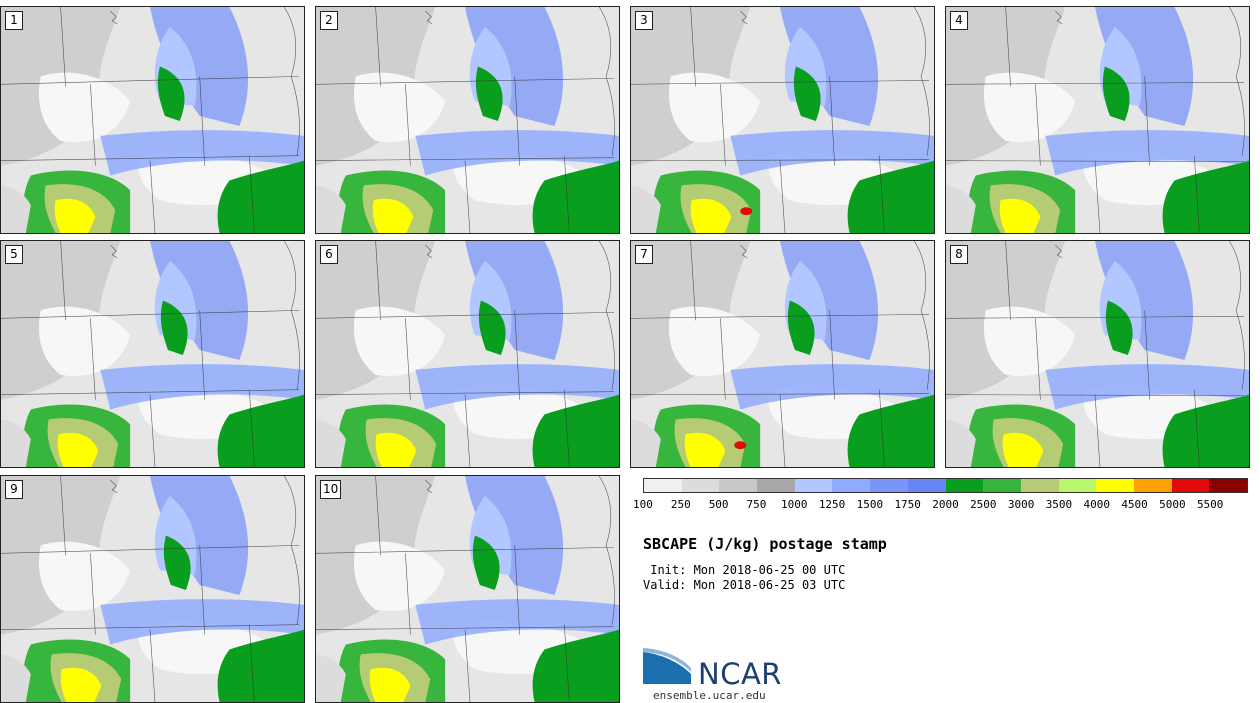 This screenshot has width=1260, height=703. I want to click on stamp-panel-1: 1, so click(152, 120).